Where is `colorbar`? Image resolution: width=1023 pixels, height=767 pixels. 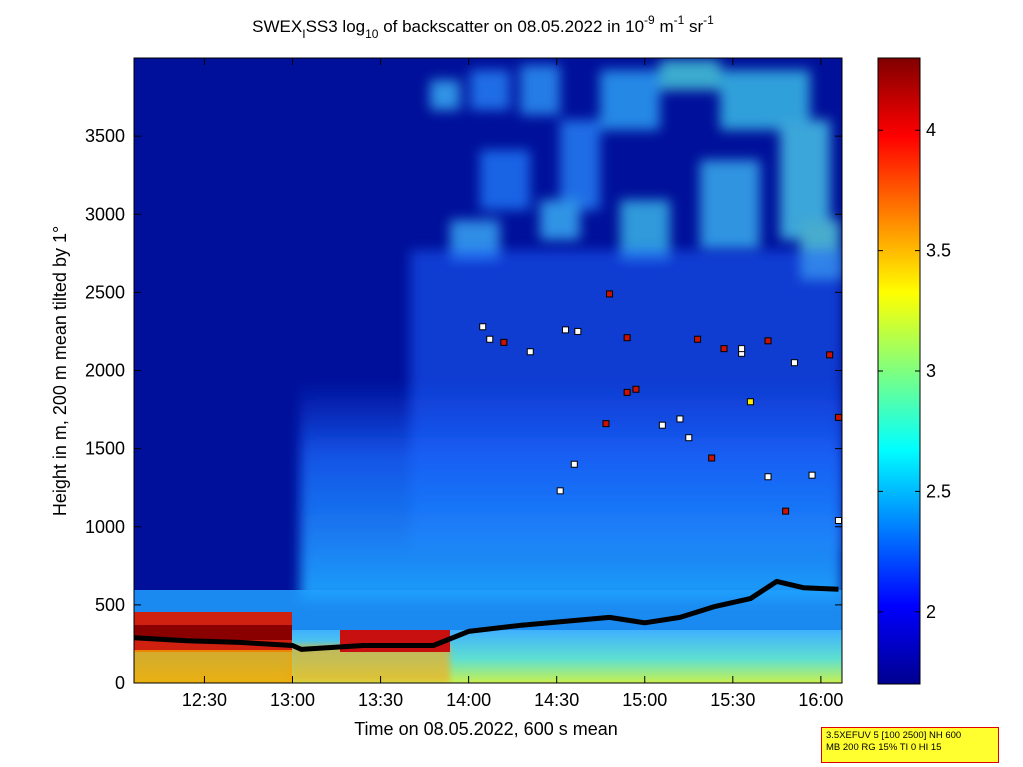 colorbar is located at coordinates (899, 371).